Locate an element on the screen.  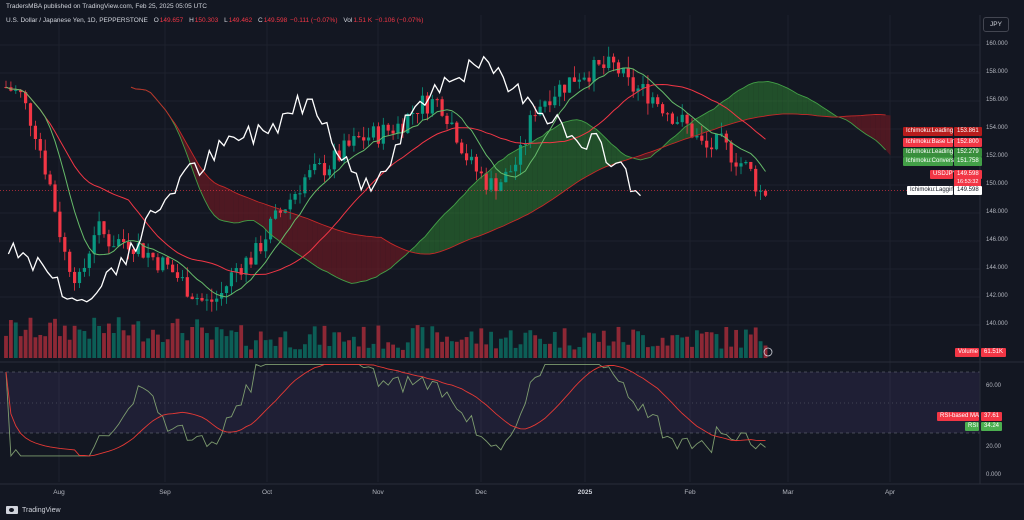
rsi-band is located at coordinates (490, 402).